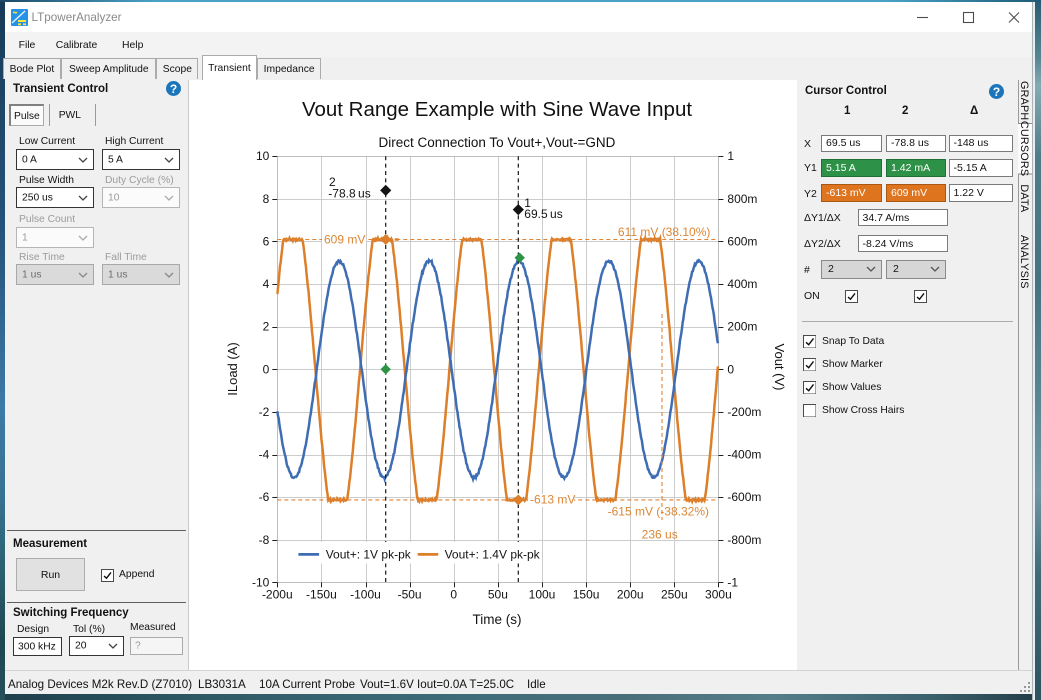  What do you see at coordinates (266, 284) in the screenshot?
I see `svg-text: 4` at bounding box center [266, 284].